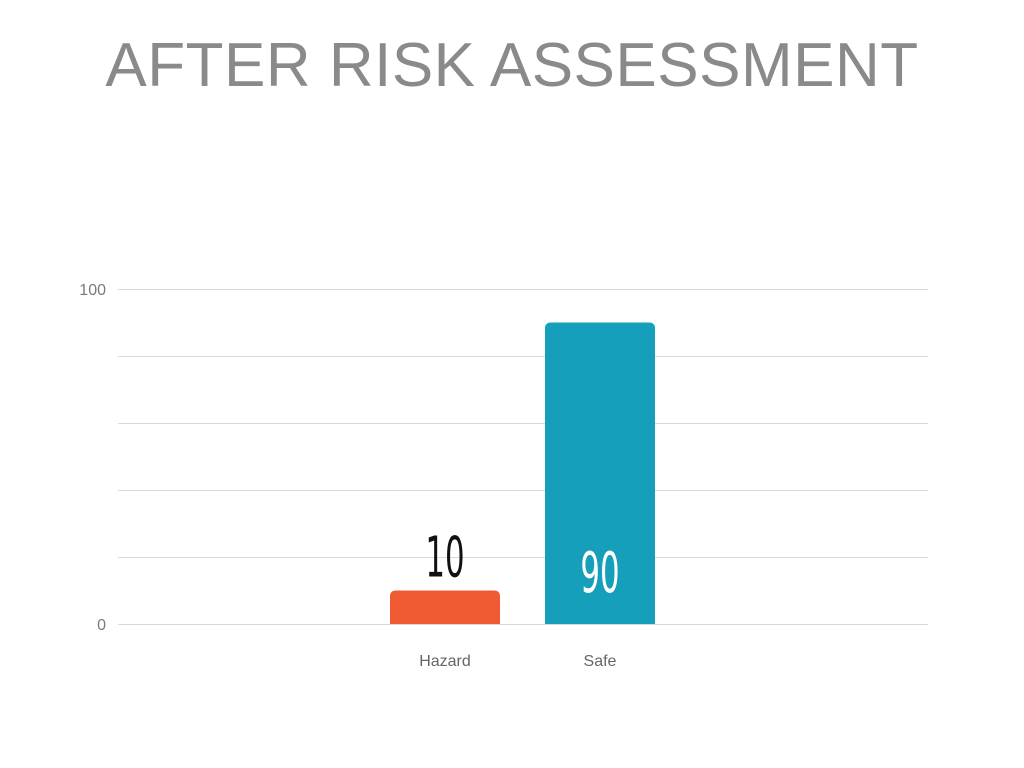 This screenshot has width=1024, height=768. Describe the element at coordinates (444, 557) in the screenshot. I see `data-label: 10` at that location.